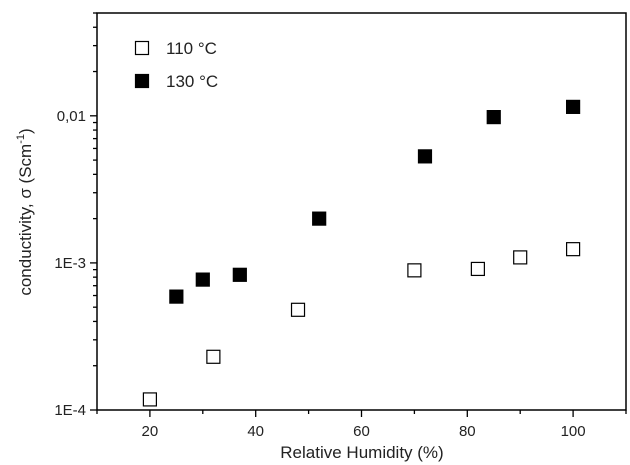 This screenshot has height=465, width=630. What do you see at coordinates (191, 48) in the screenshot?
I see `legend-label-series-1: 110 °C` at bounding box center [191, 48].